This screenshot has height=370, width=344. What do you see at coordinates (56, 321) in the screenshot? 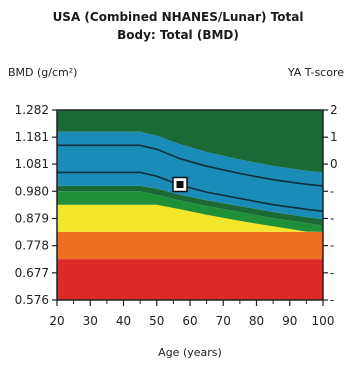
I see `x-tick-label: 20` at bounding box center [56, 321].